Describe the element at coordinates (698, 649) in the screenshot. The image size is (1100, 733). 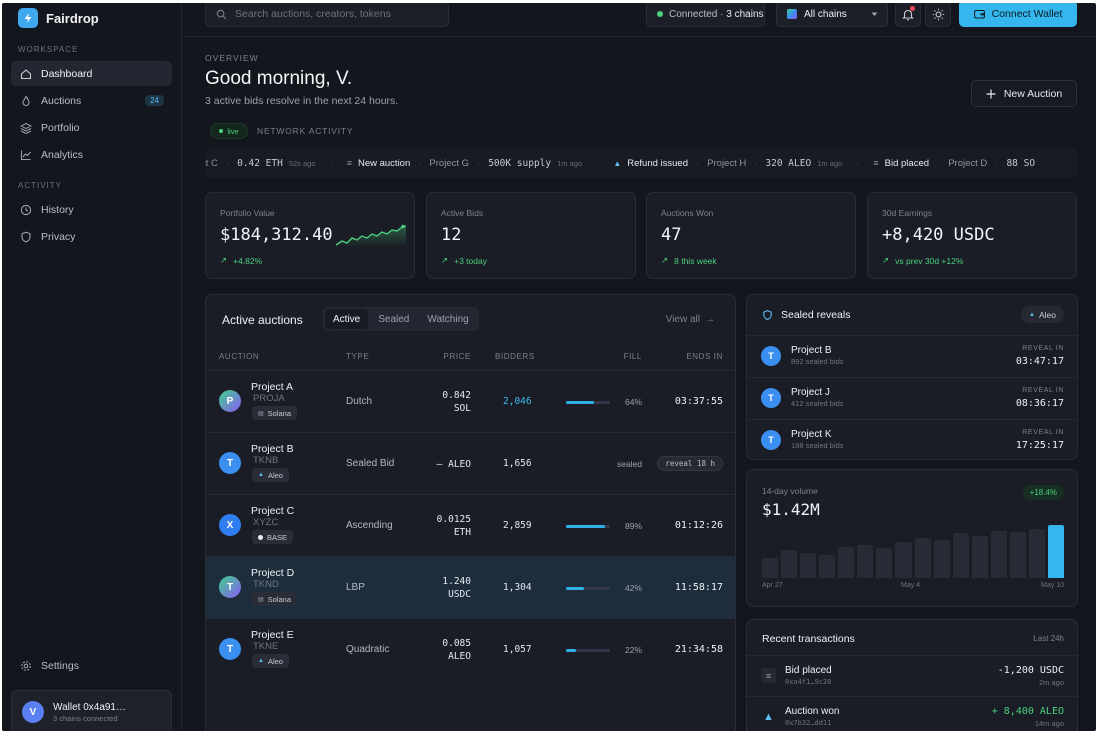
I see `ends-in: 21:34:58` at that location.